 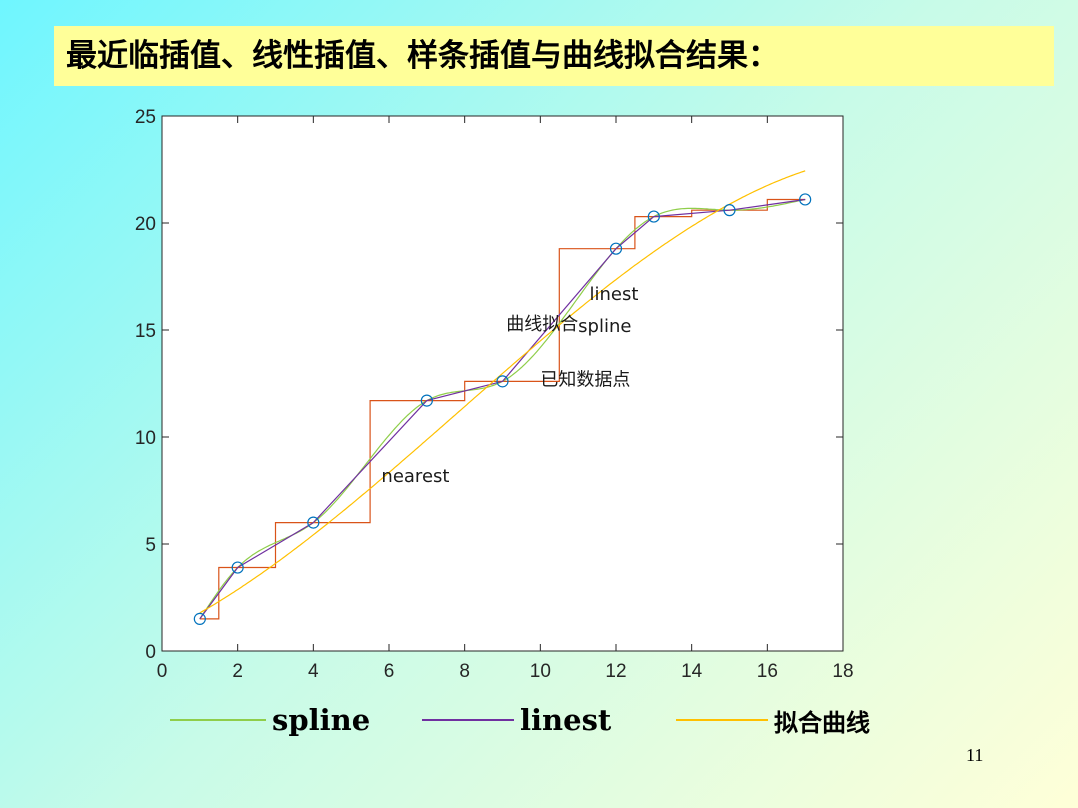 I want to click on annotation-label: 已知数据点, so click(x=585, y=380).